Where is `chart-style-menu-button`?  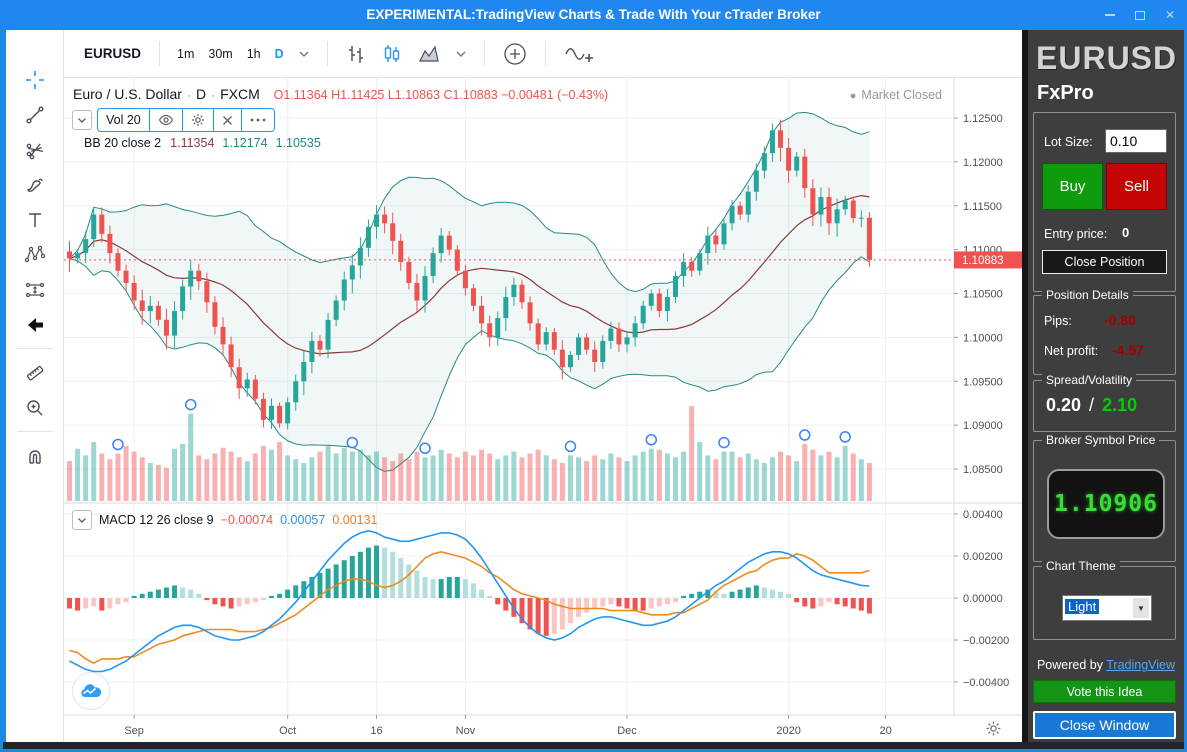
chart-style-menu-button is located at coordinates (461, 54).